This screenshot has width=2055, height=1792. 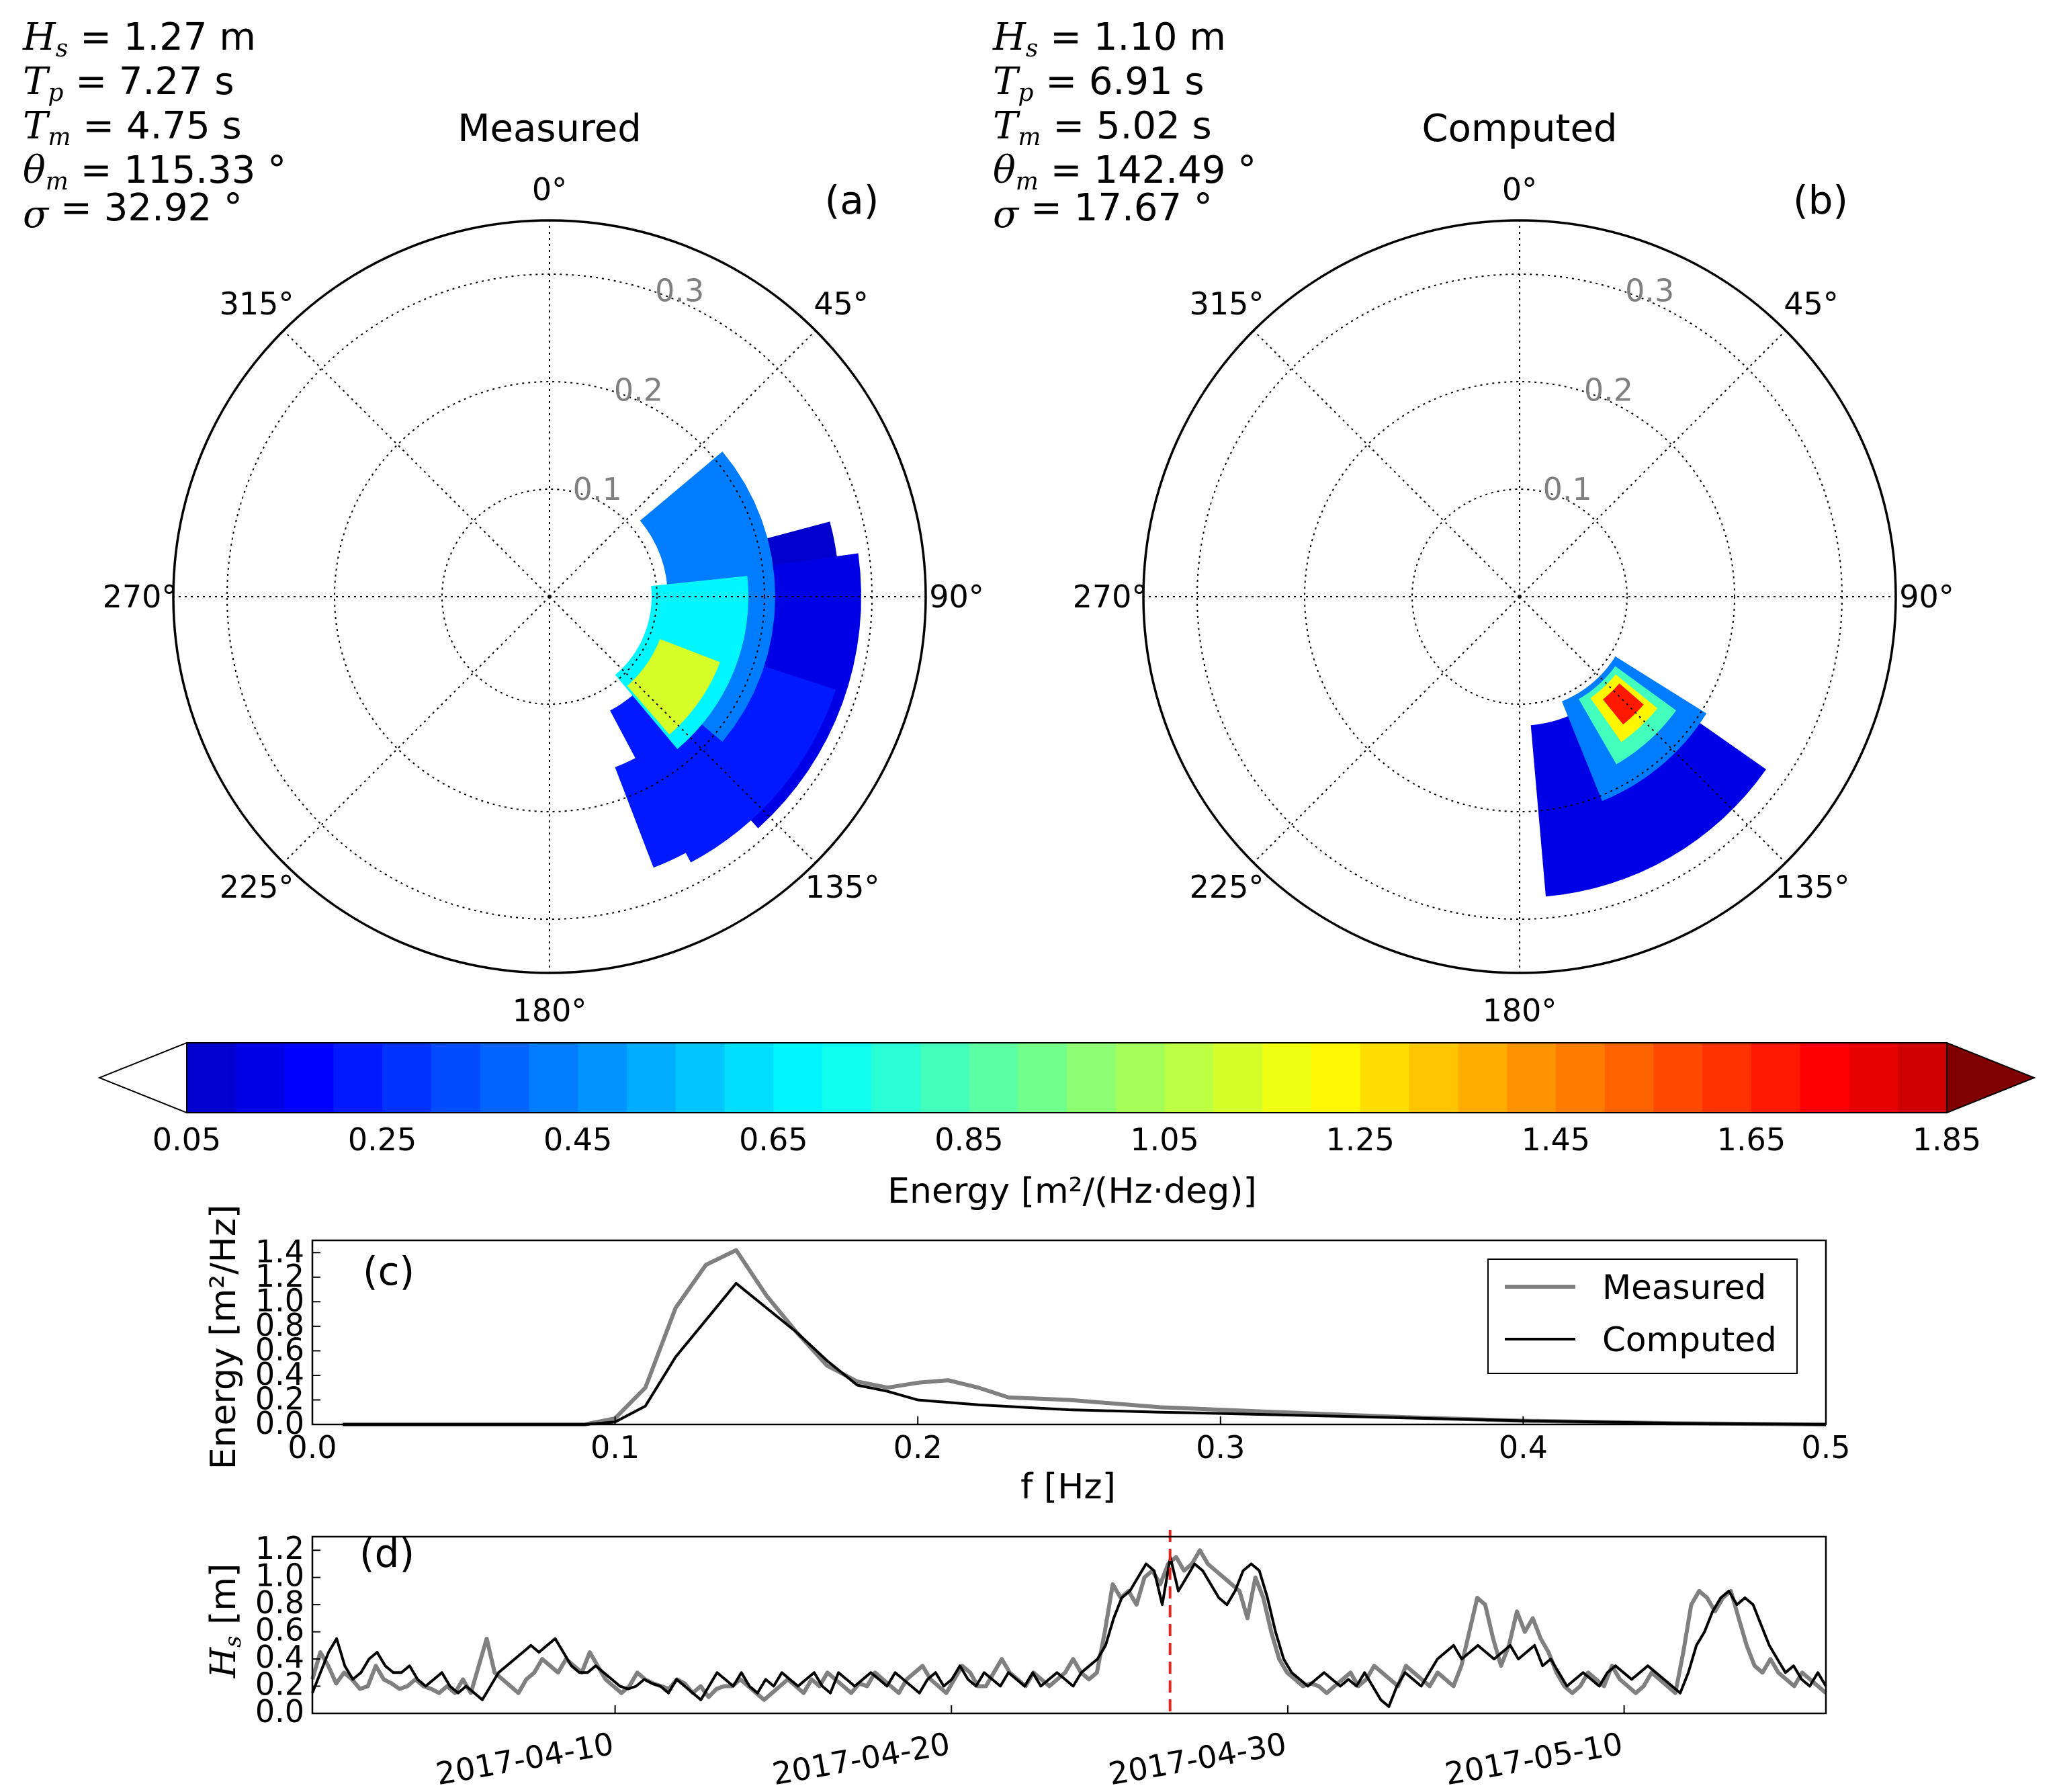 I want to click on x-tick-label: 2017-04-20, so click(x=861, y=1758).